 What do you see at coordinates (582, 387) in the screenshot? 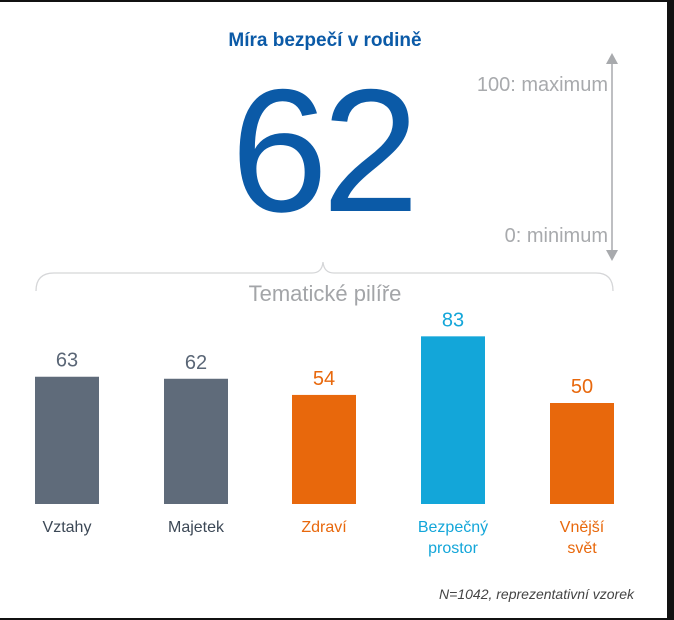
I see `bar-value-label: 50` at bounding box center [582, 387].